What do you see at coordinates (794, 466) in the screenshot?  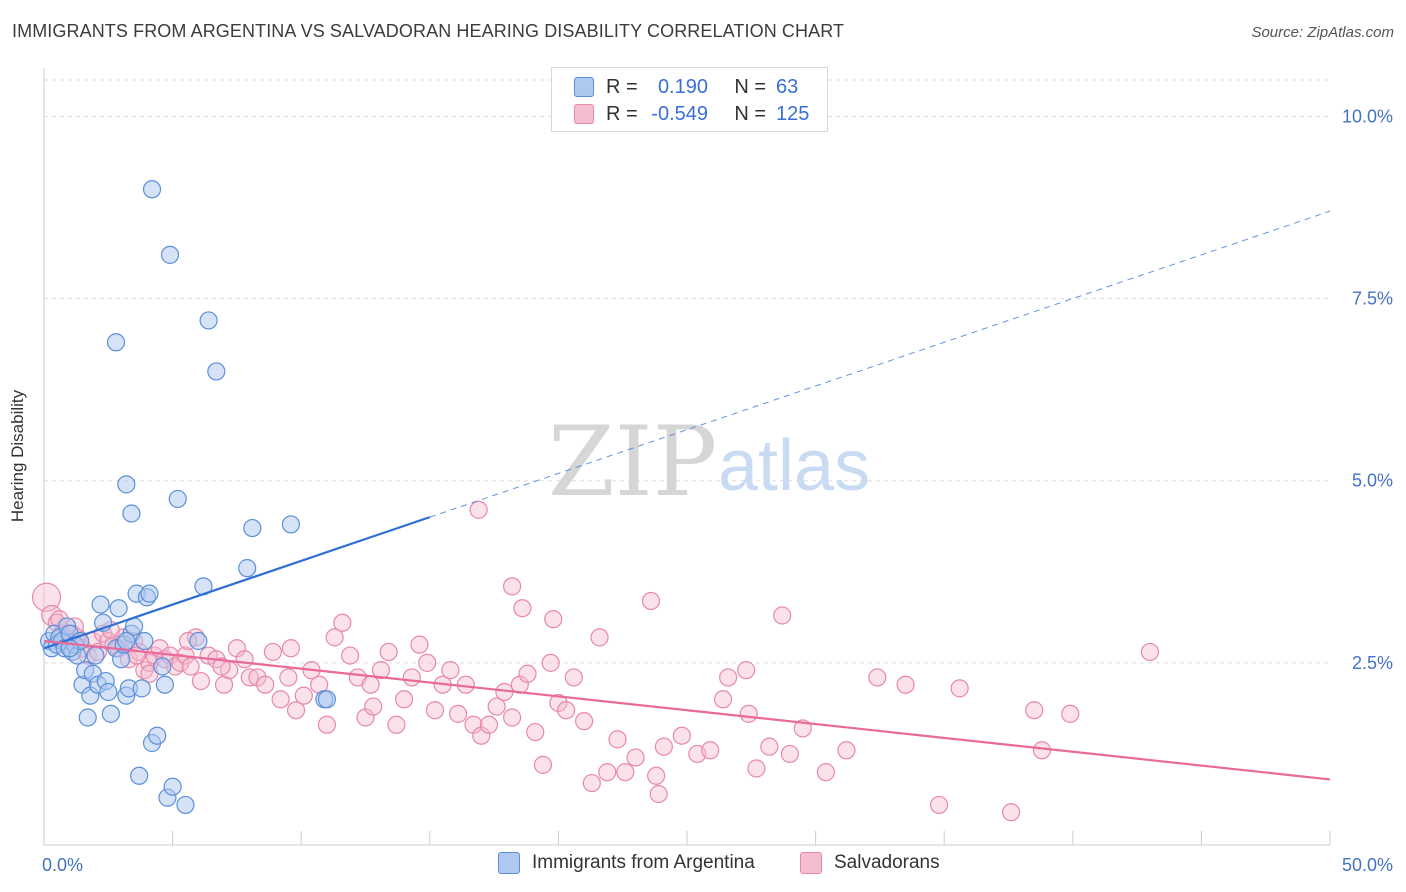 I see `watermark-atlas: atlas` at bounding box center [794, 466].